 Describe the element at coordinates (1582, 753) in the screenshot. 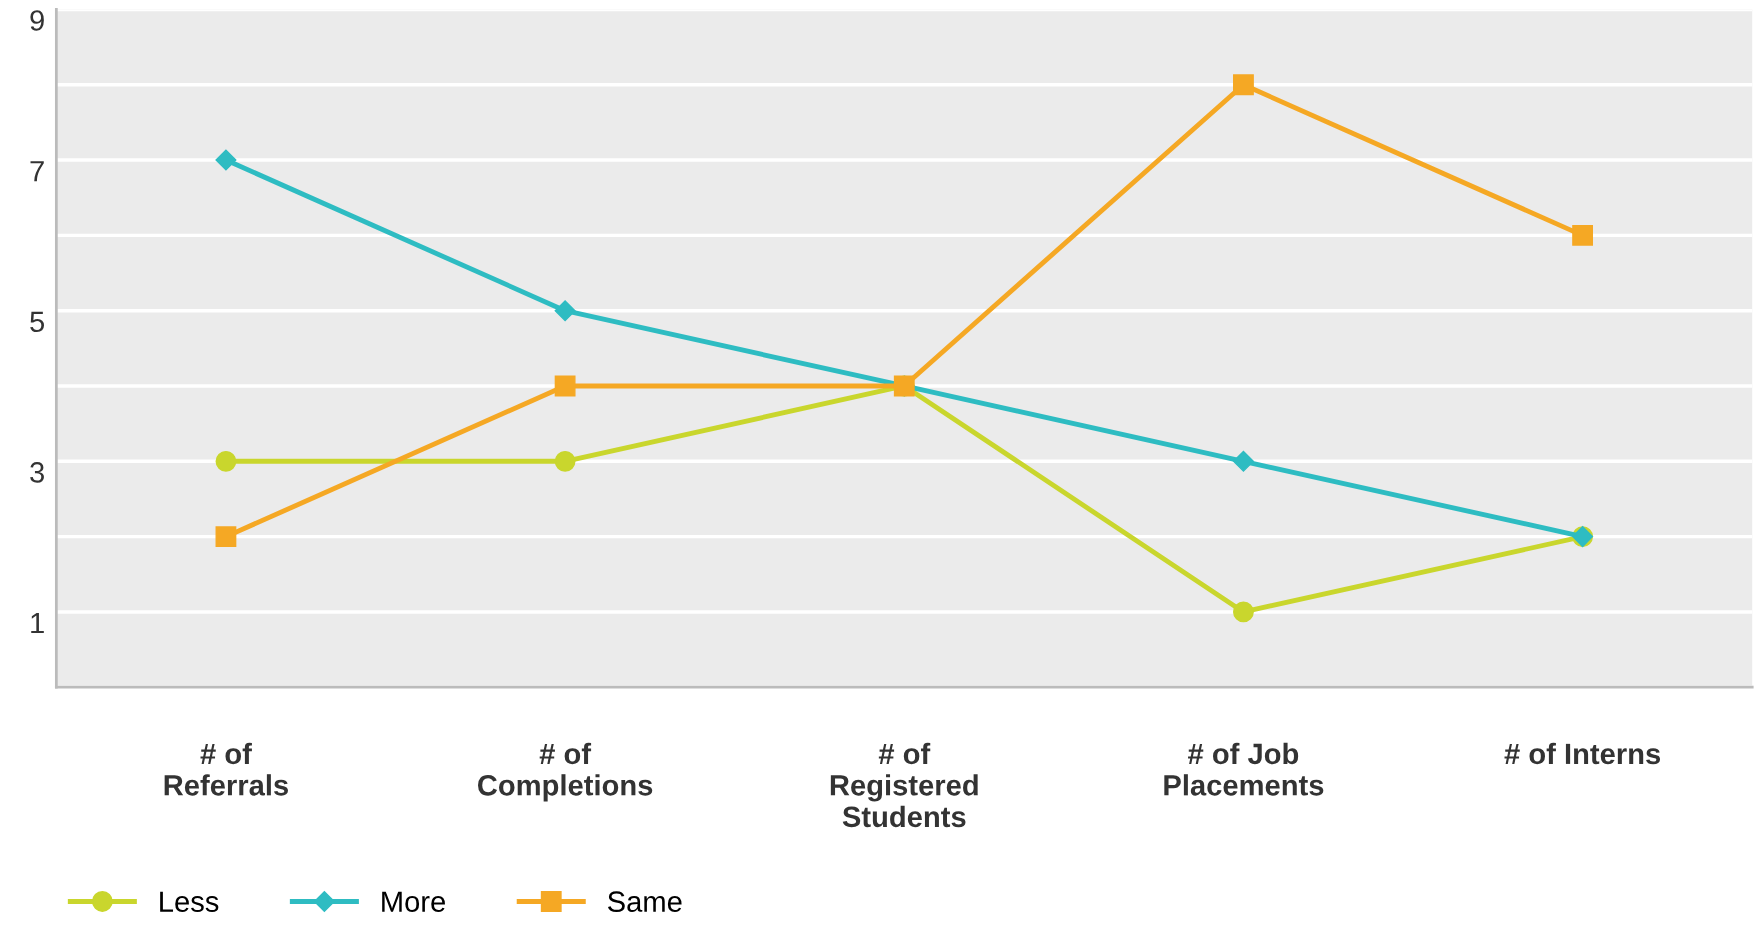

I see `x-tick-label: # of Interns` at that location.